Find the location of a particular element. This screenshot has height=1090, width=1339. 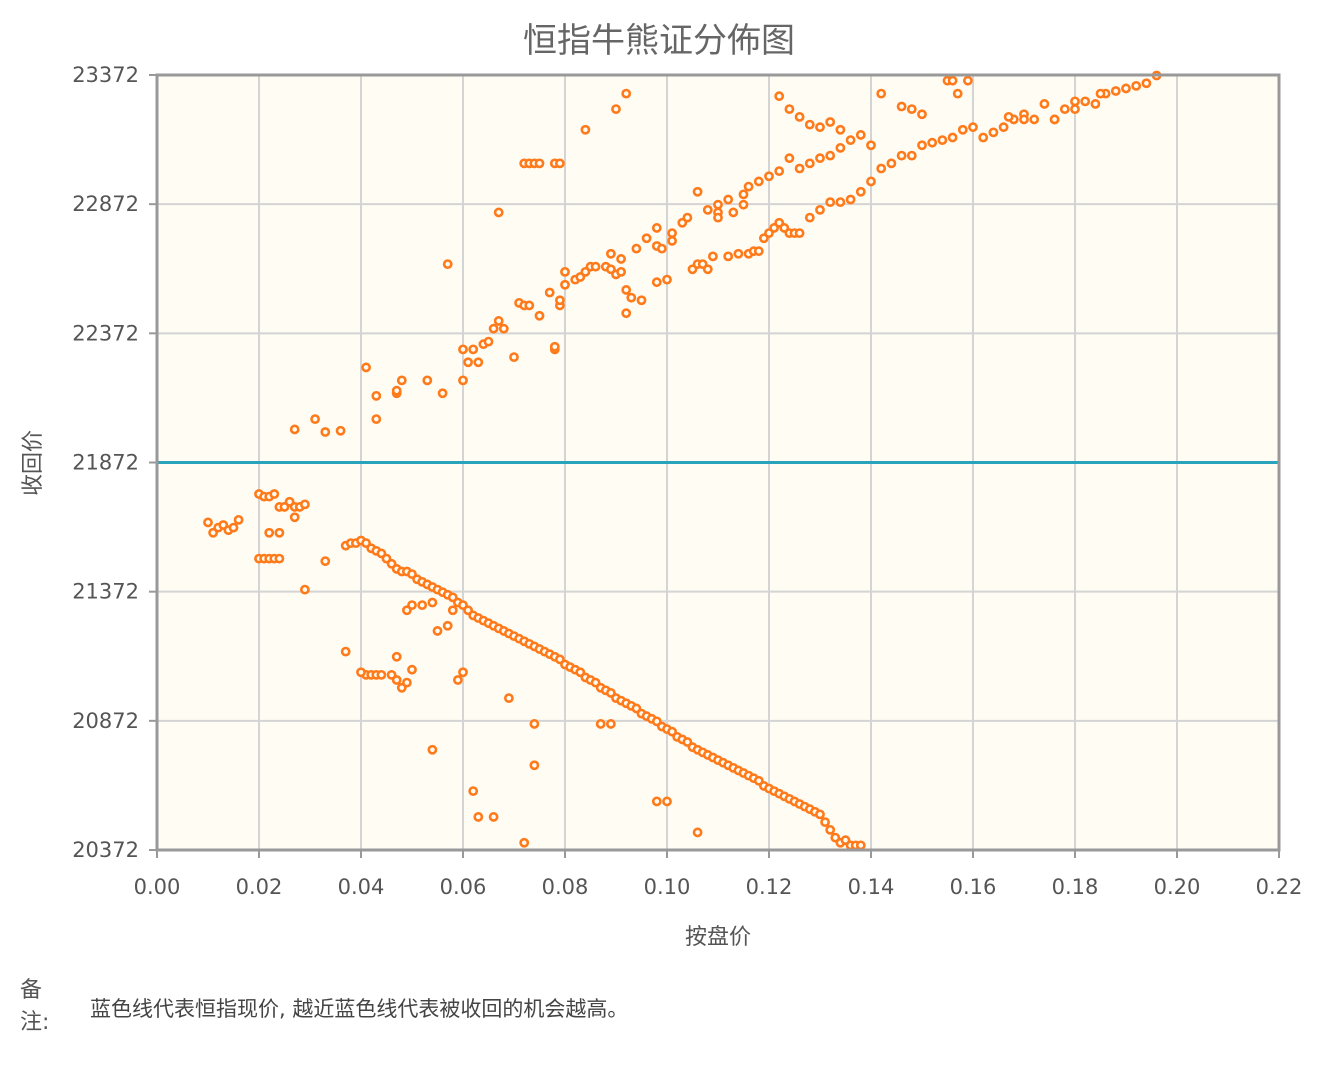

y-axis-ticks: 20372 20872 21372 21872 22372 22872 23372 is located at coordinates (114, 462).